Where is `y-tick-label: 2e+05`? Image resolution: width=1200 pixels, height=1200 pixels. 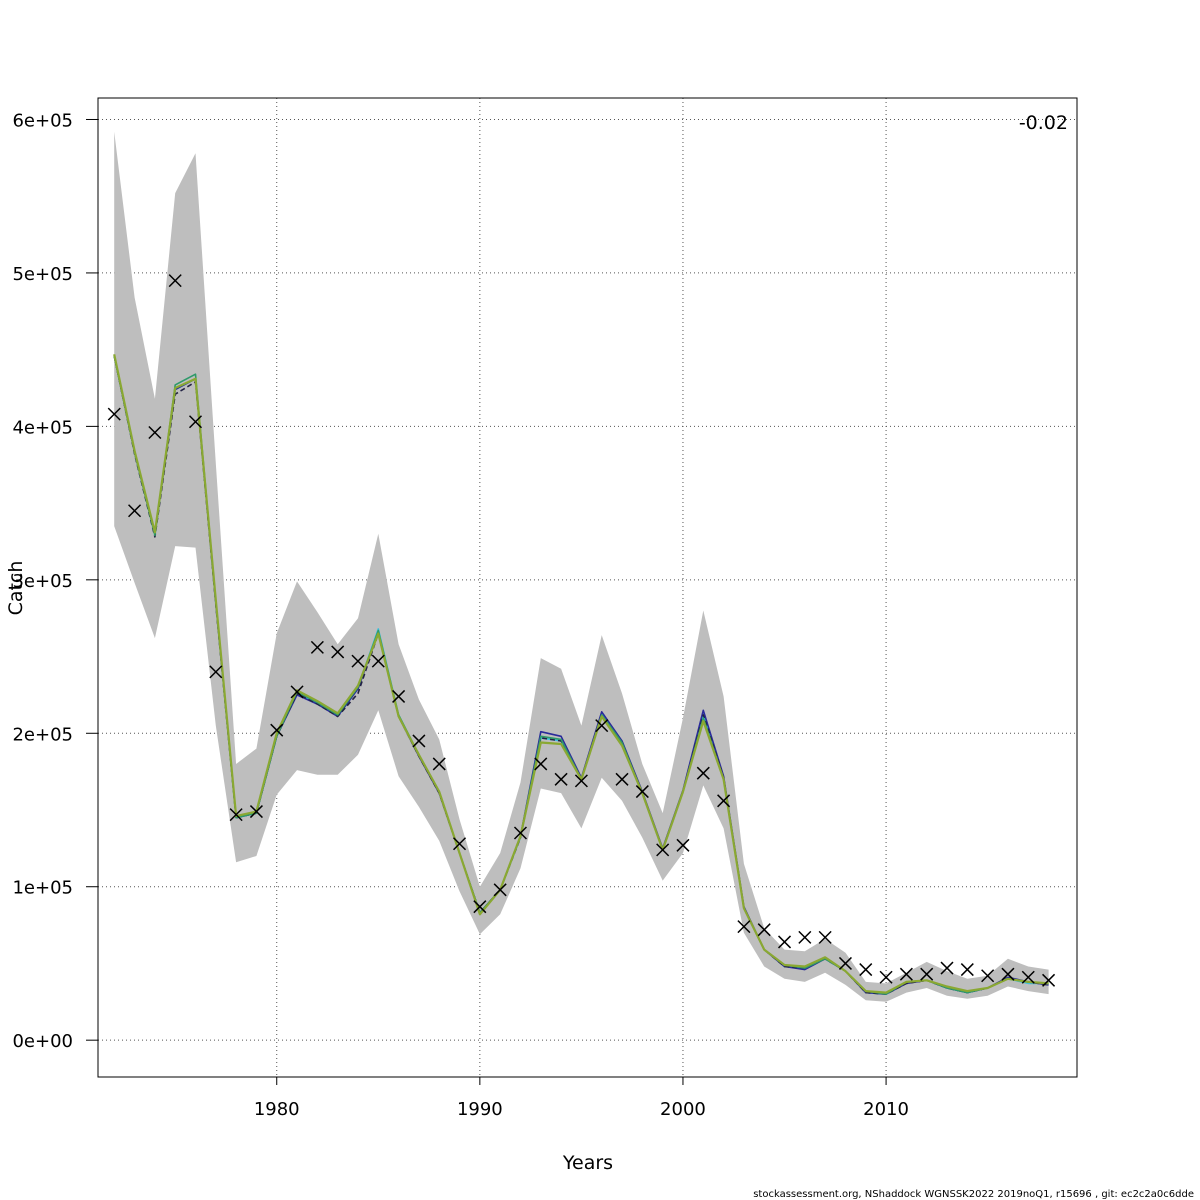 y-tick-label: 2e+05 is located at coordinates (42, 734).